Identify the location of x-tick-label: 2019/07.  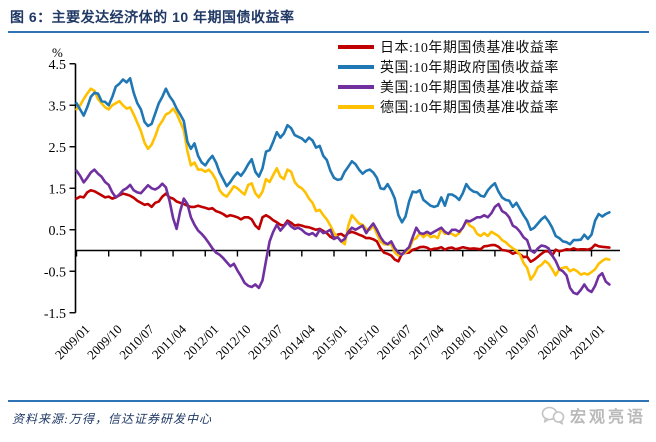
(523, 341).